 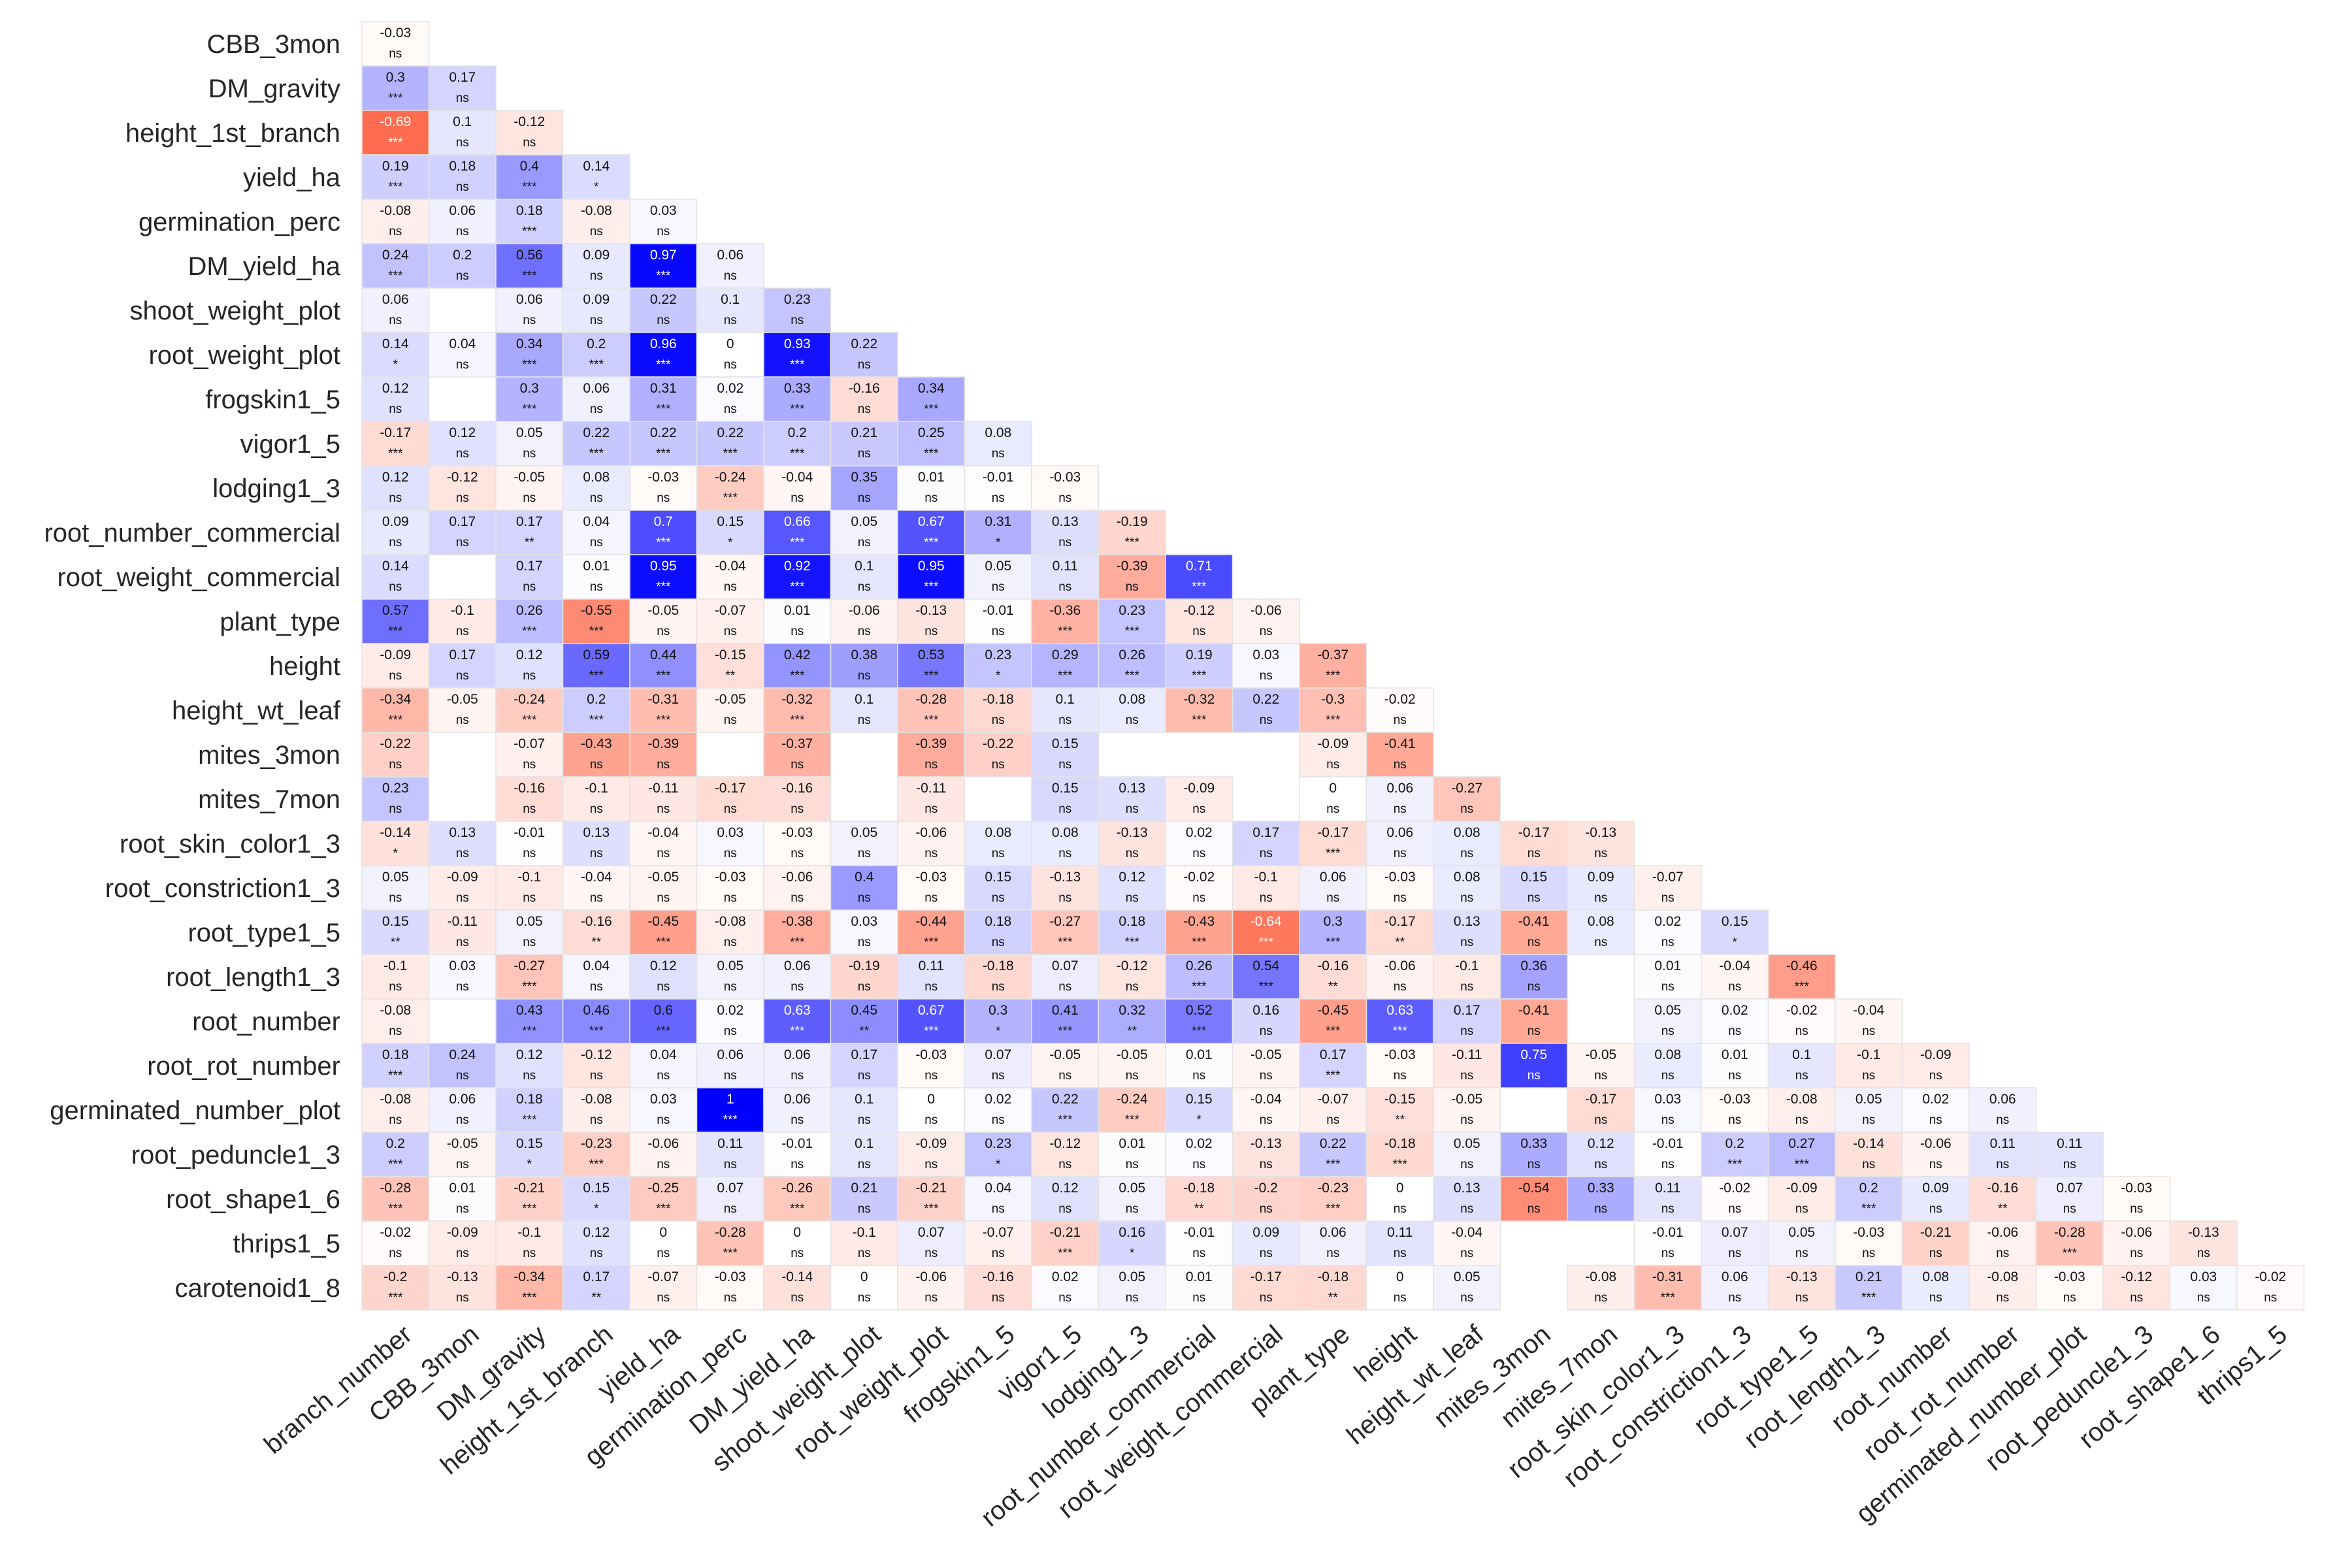 I want to click on cell-correlation-label: 0.11, so click(x=1400, y=1232).